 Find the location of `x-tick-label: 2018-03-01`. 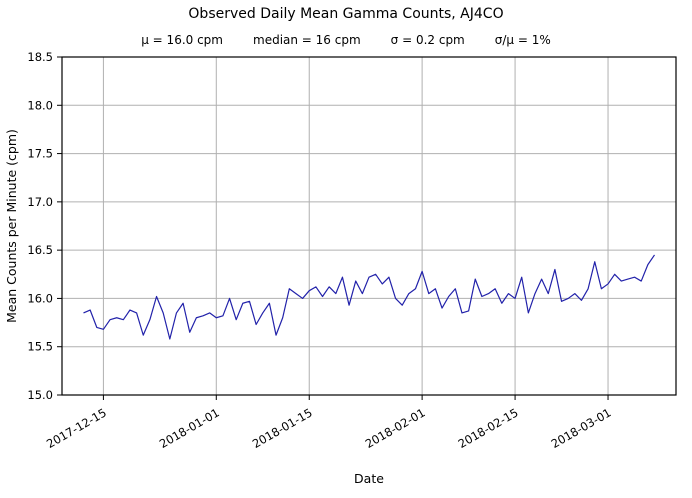

x-tick-label: 2018-03-01 is located at coordinates (581, 428).